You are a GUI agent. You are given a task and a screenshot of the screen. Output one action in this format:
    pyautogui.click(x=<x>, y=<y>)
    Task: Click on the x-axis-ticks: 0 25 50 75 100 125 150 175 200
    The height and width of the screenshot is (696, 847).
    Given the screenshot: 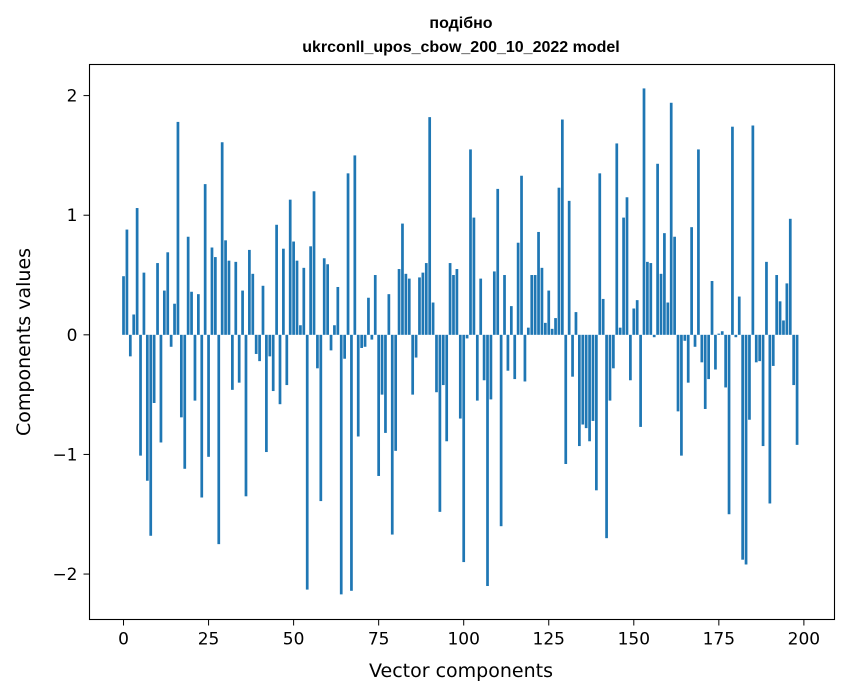 What is the action you would take?
    pyautogui.click(x=469, y=634)
    